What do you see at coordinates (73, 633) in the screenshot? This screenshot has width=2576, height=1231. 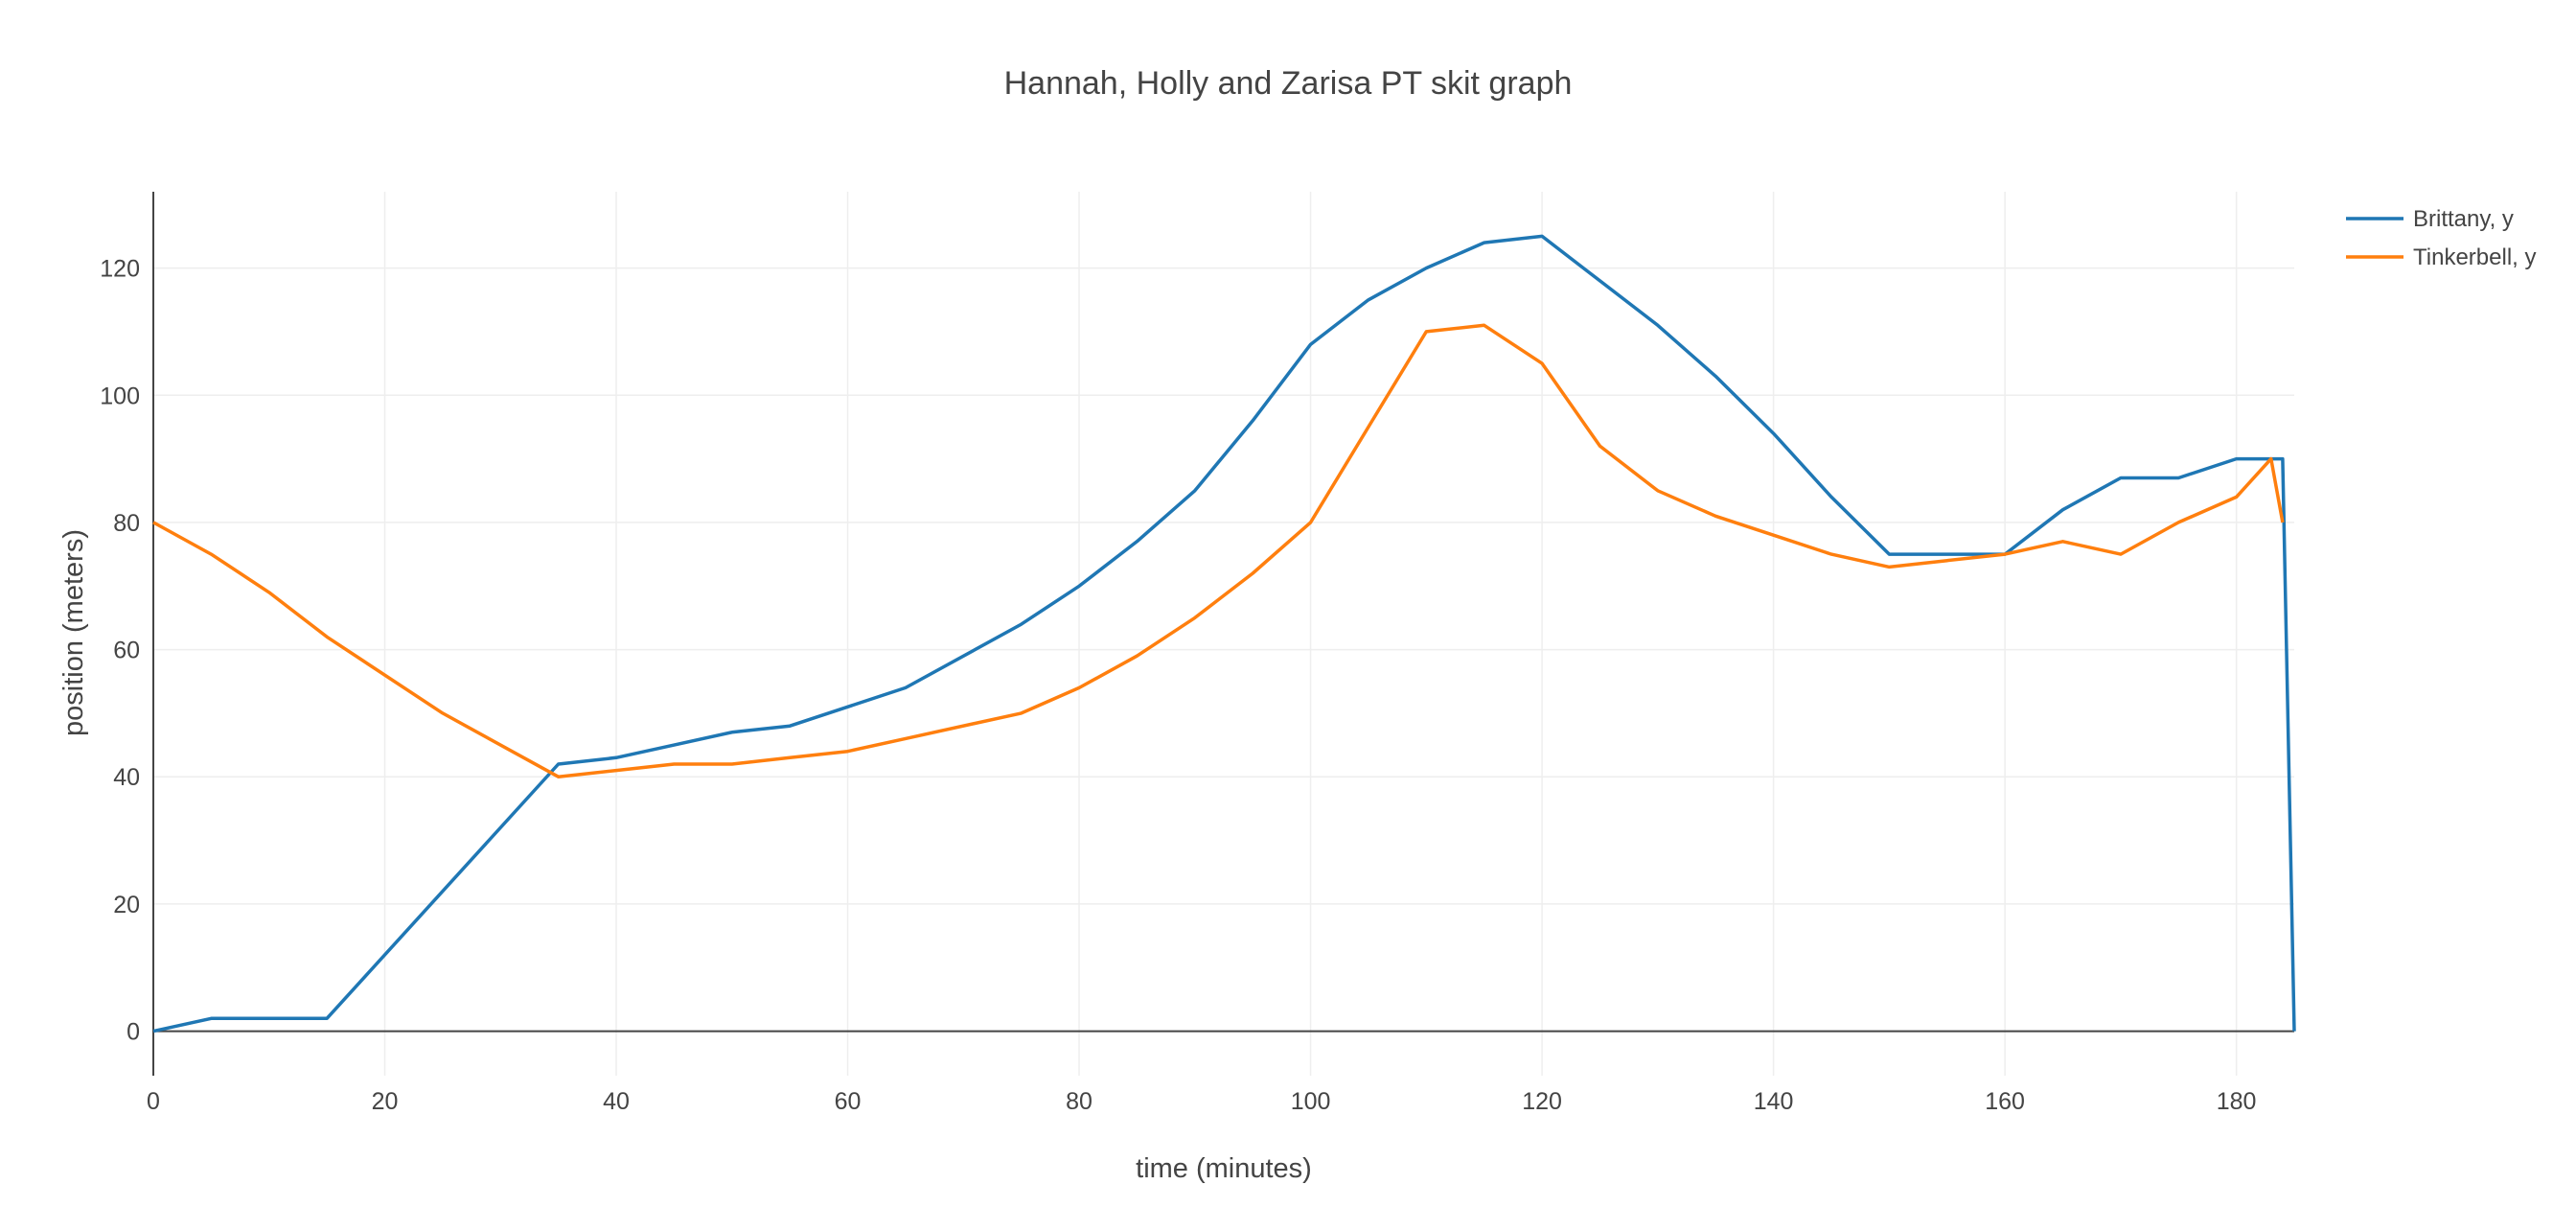 I see `y-axis-title: position (meters)` at bounding box center [73, 633].